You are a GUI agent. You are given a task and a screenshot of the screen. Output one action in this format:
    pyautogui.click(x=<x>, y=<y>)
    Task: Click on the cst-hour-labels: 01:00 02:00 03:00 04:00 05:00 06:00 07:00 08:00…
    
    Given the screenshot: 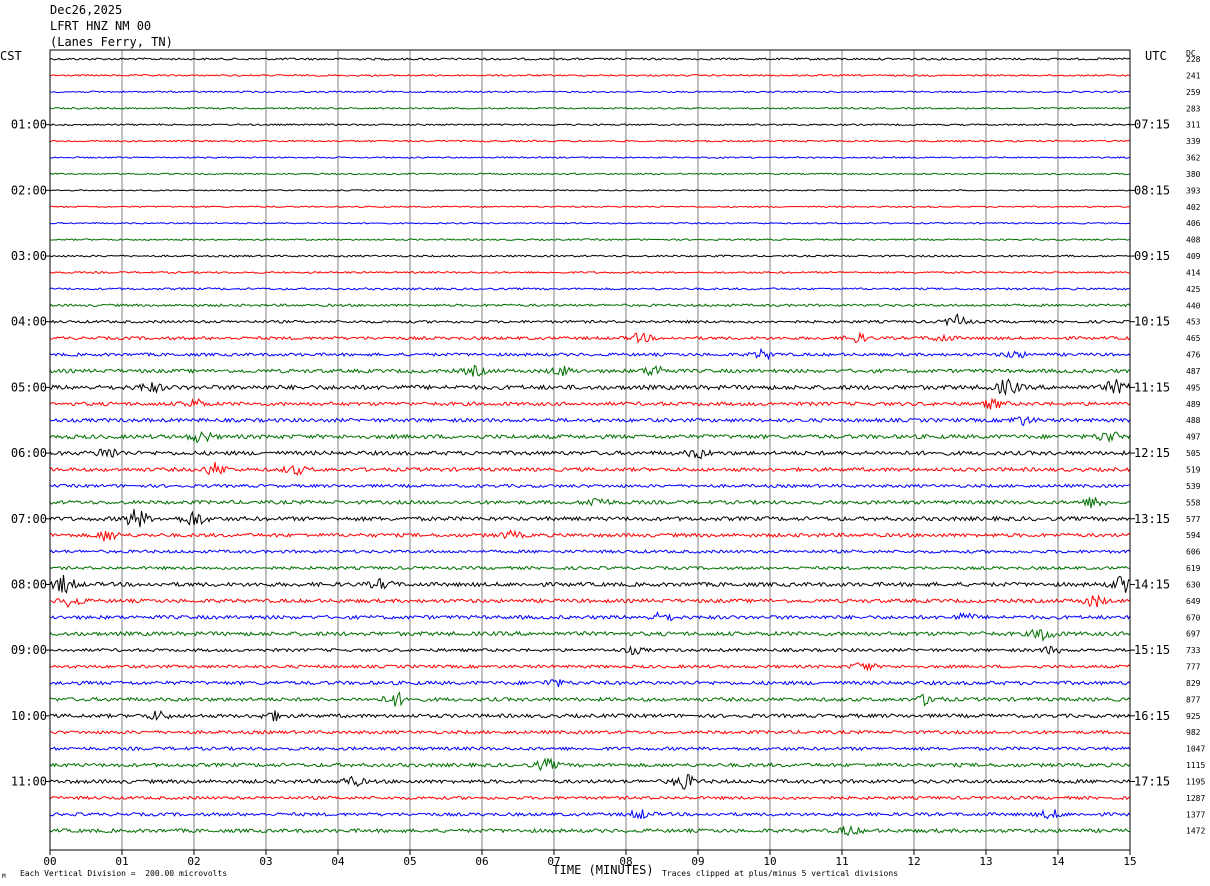 What is the action you would take?
    pyautogui.click(x=30, y=453)
    